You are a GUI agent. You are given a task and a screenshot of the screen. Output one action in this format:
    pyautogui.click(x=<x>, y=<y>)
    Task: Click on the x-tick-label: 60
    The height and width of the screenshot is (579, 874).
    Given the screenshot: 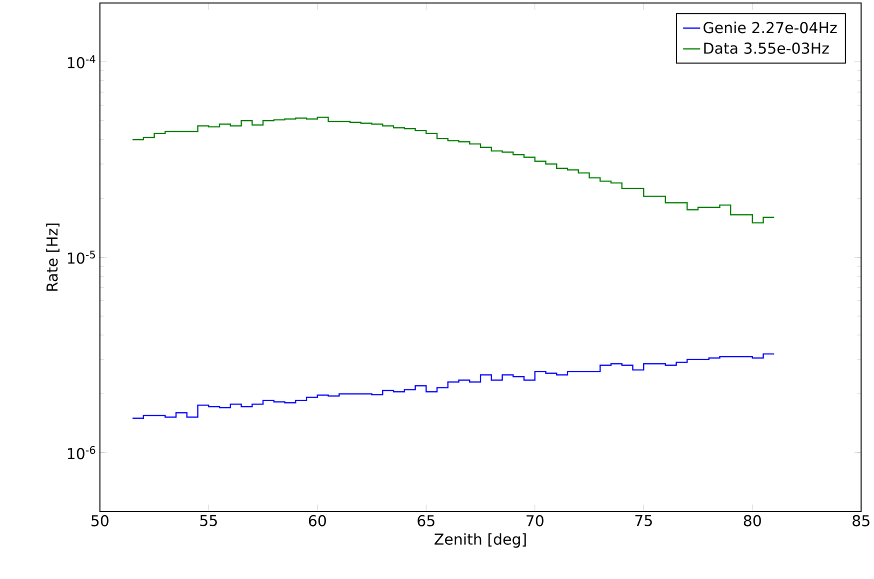 What is the action you would take?
    pyautogui.click(x=317, y=520)
    